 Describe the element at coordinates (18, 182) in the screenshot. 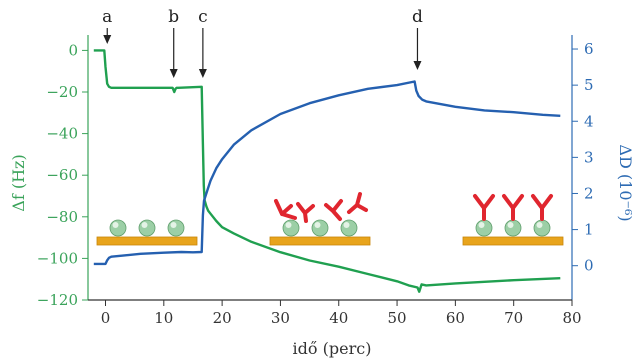

I see `y-left-axis-label: Δf (Hz)` at that location.